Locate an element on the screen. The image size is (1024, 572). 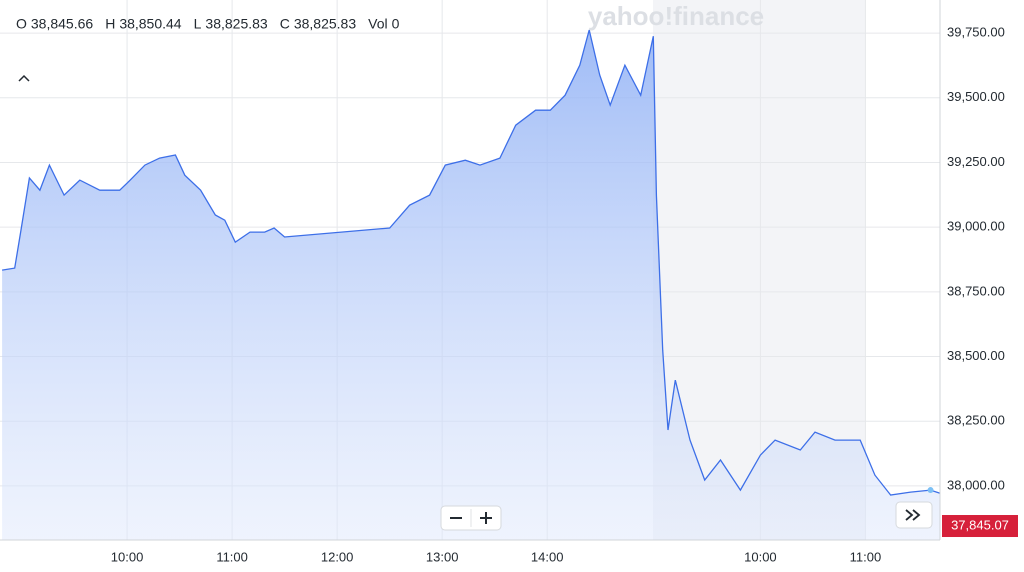
ohlc-value: 38,850.44 is located at coordinates (150, 24).